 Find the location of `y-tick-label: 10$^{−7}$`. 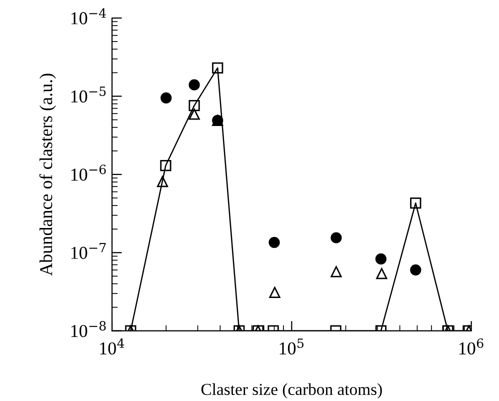

y-tick-label: 10$^{−7}$ is located at coordinates (88, 251).